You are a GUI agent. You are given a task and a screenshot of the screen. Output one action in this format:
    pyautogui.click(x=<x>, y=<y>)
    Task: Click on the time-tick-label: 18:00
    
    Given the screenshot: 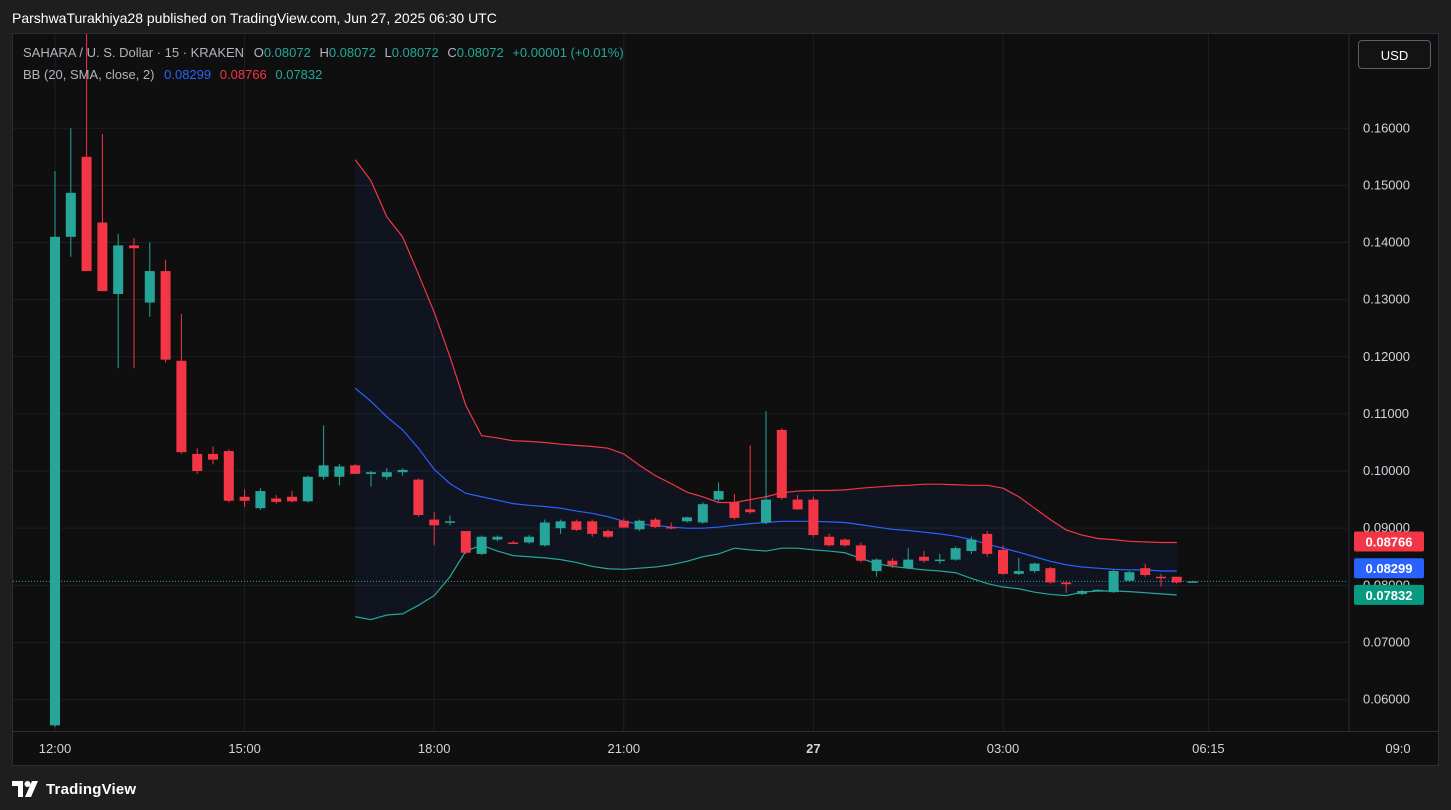 What is the action you would take?
    pyautogui.click(x=434, y=748)
    